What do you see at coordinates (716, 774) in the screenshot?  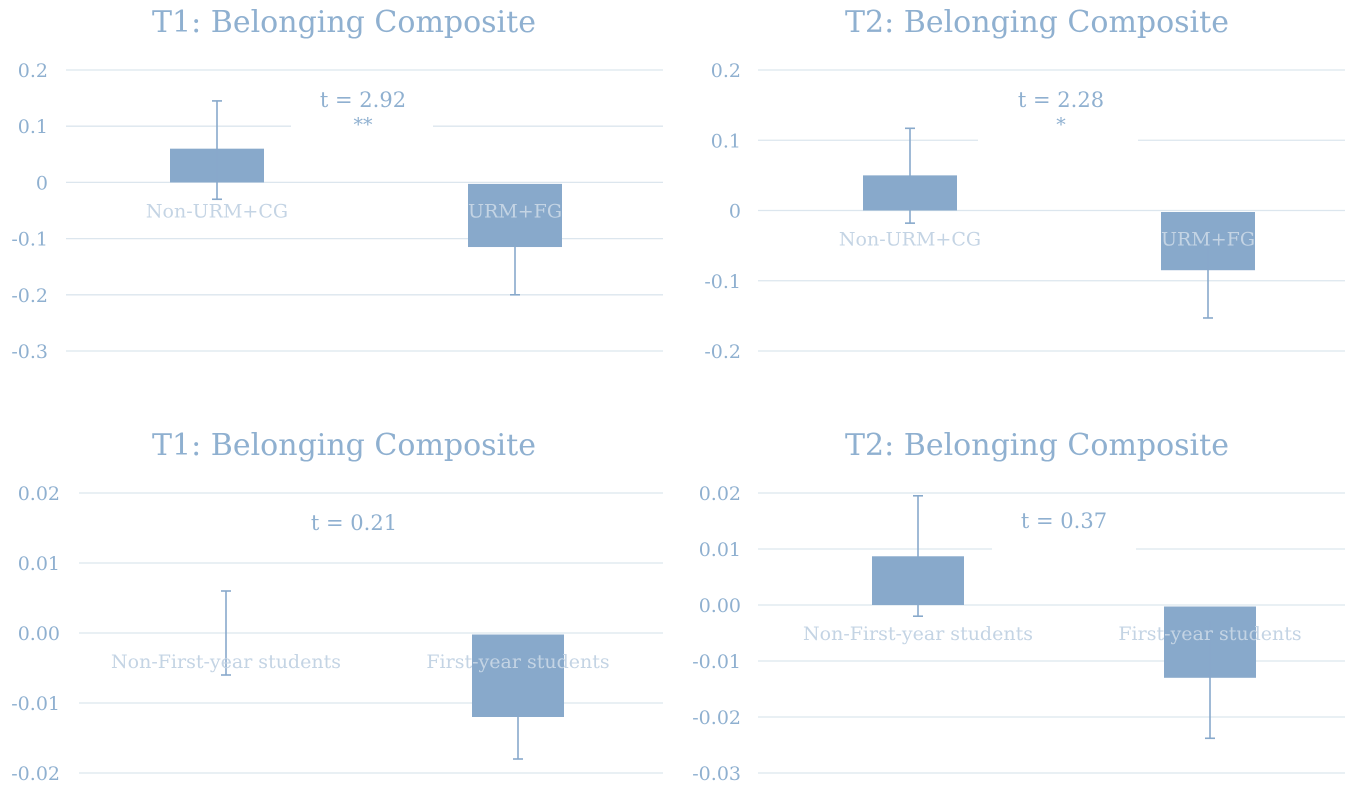 I see `y-tick-label: -0.03` at bounding box center [716, 774].